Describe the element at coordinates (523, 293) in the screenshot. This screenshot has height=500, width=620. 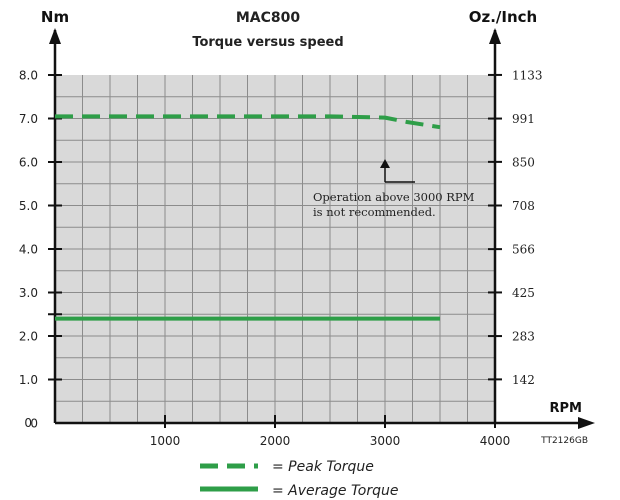
I see `right-tick-label: 425` at that location.